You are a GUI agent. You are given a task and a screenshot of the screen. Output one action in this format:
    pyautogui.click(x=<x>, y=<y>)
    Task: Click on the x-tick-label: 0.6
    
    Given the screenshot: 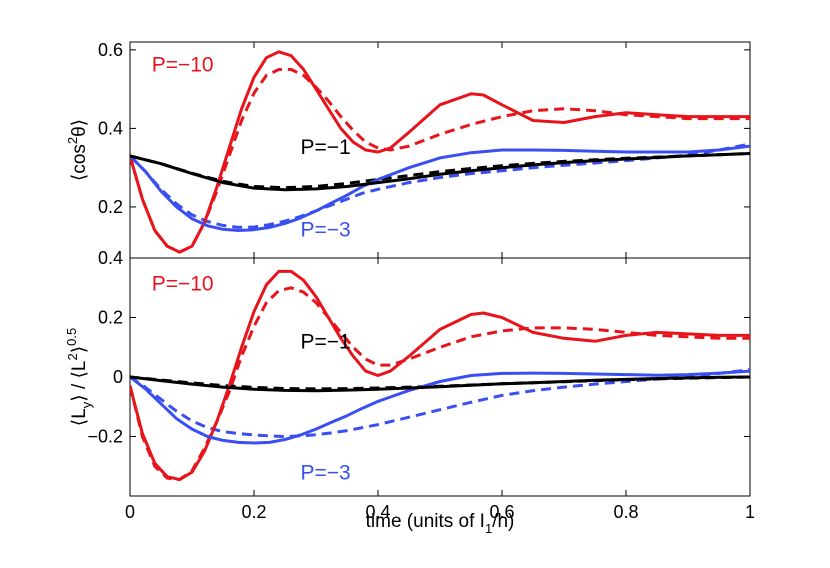 What is the action you would take?
    pyautogui.click(x=501, y=512)
    